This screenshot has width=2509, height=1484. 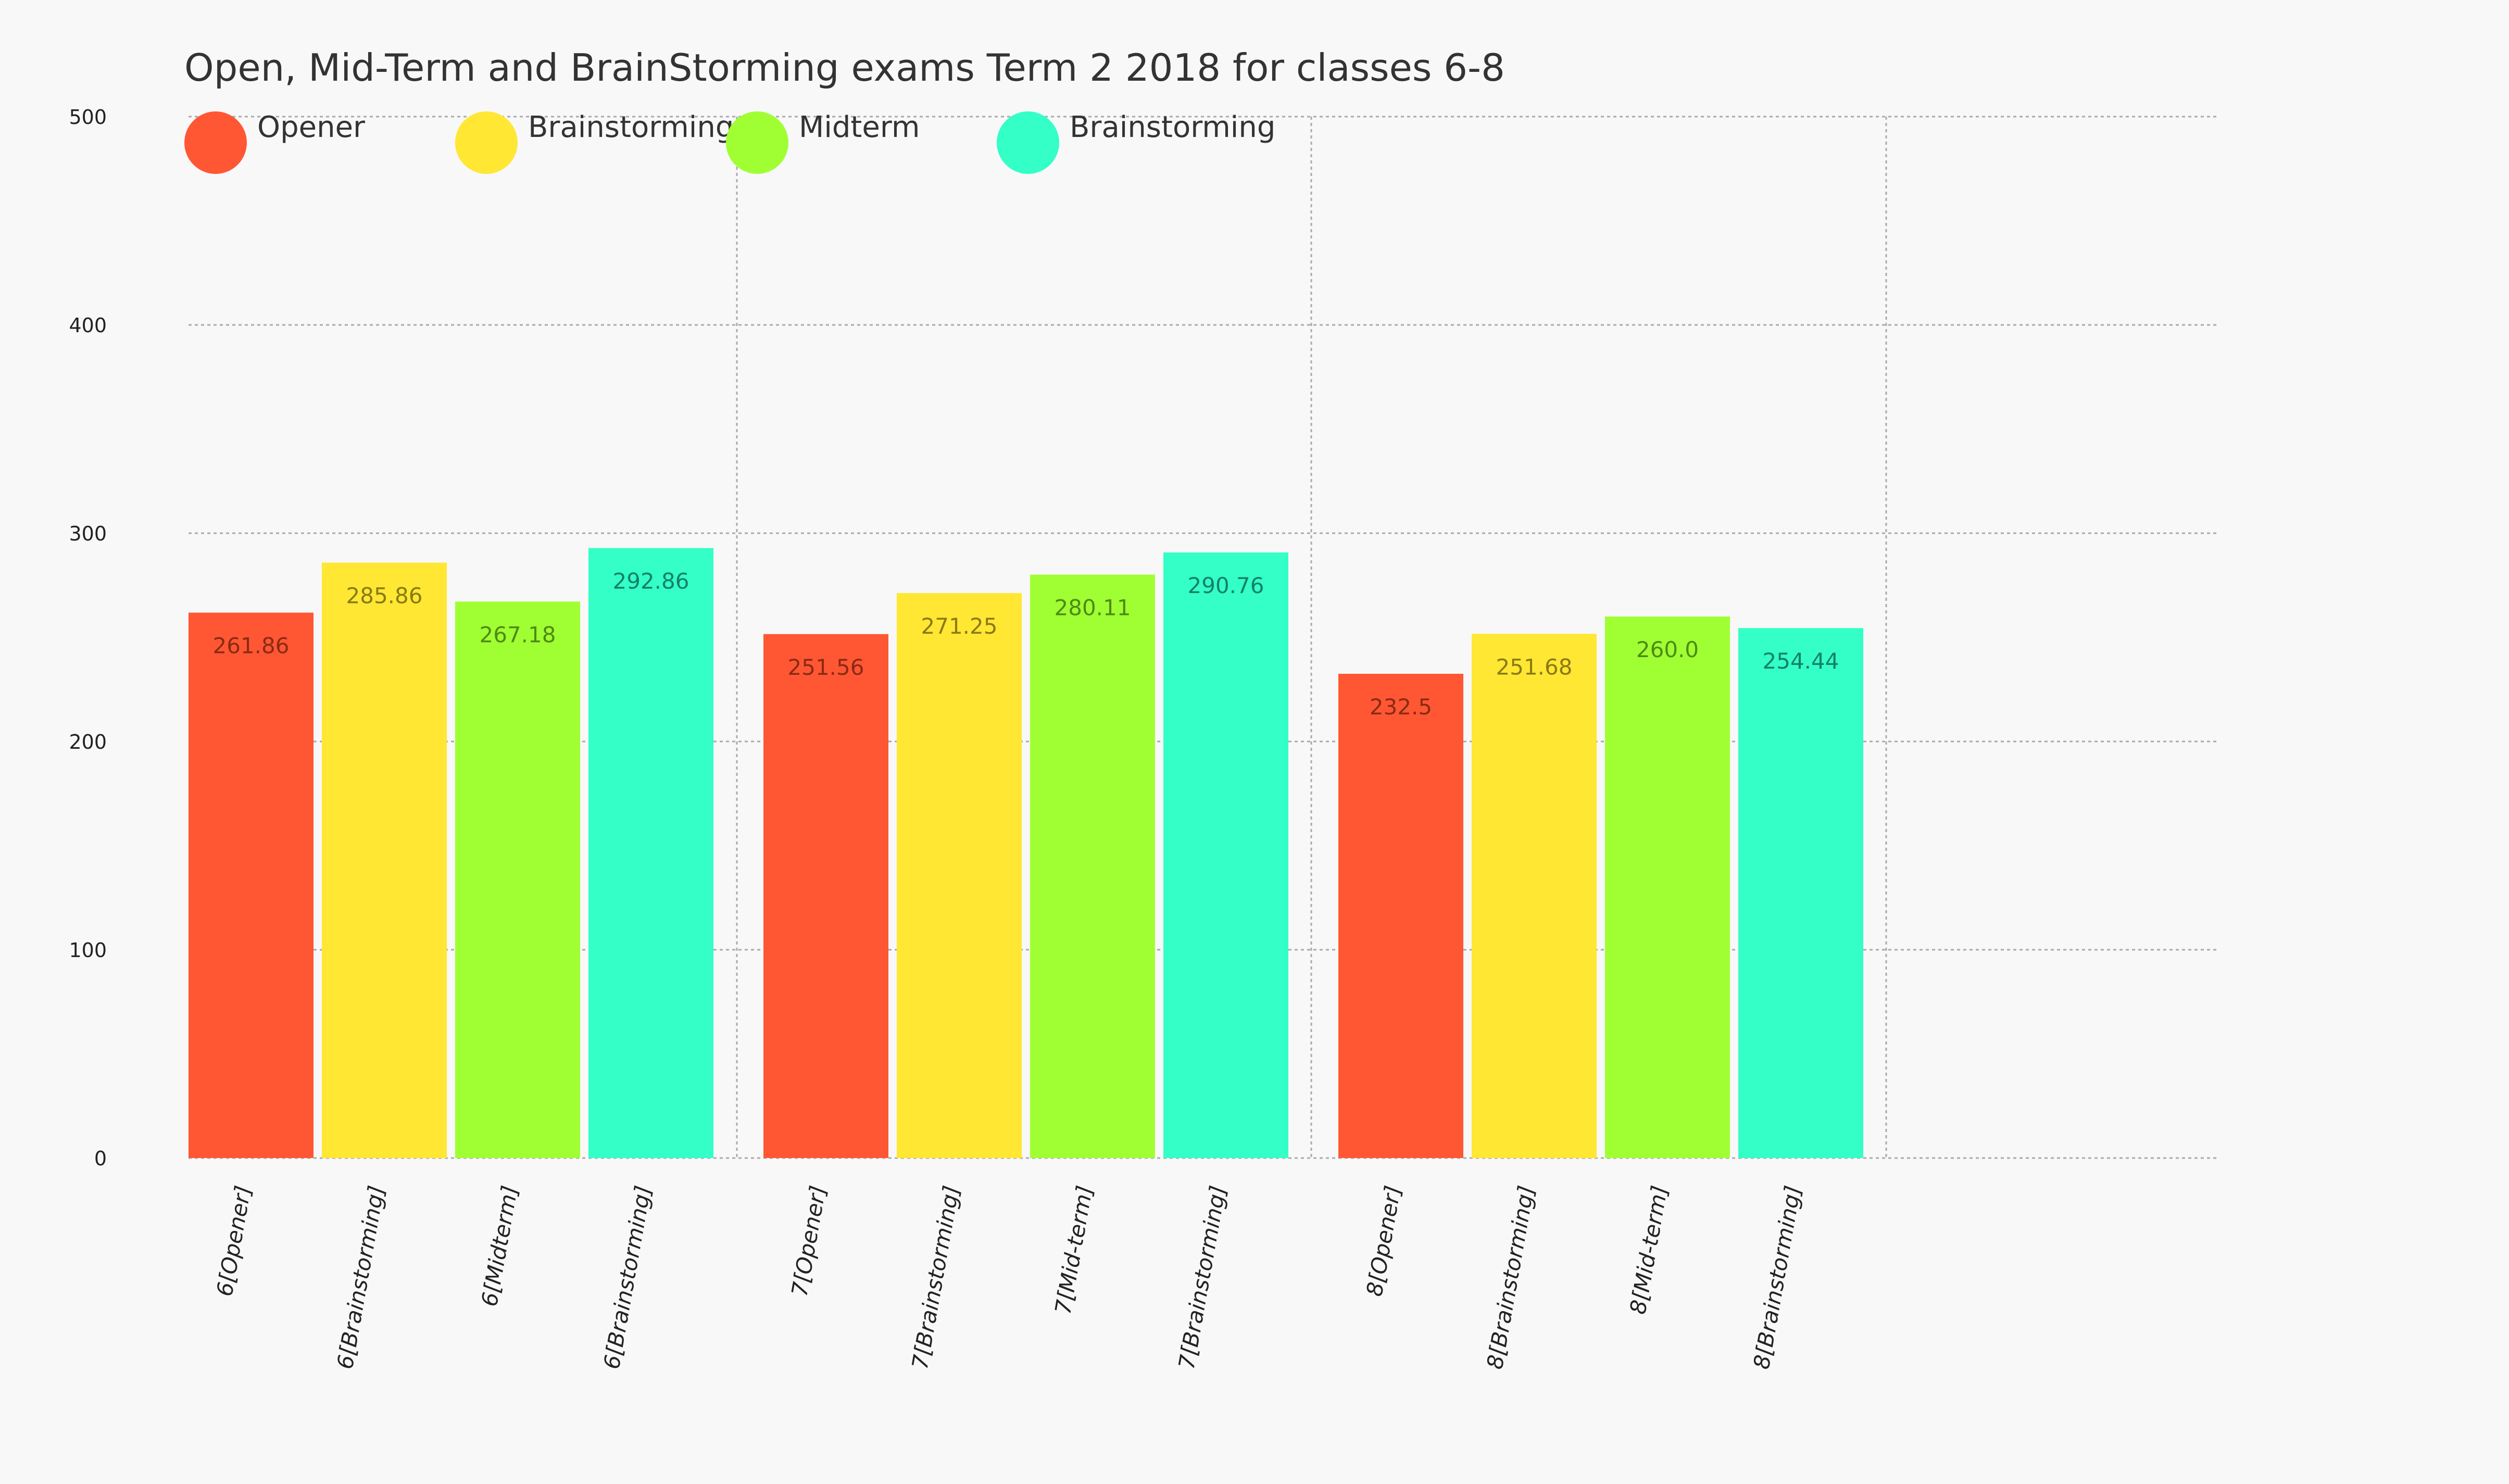 What do you see at coordinates (251, 646) in the screenshot?
I see `bar-value-label: 261.86` at bounding box center [251, 646].